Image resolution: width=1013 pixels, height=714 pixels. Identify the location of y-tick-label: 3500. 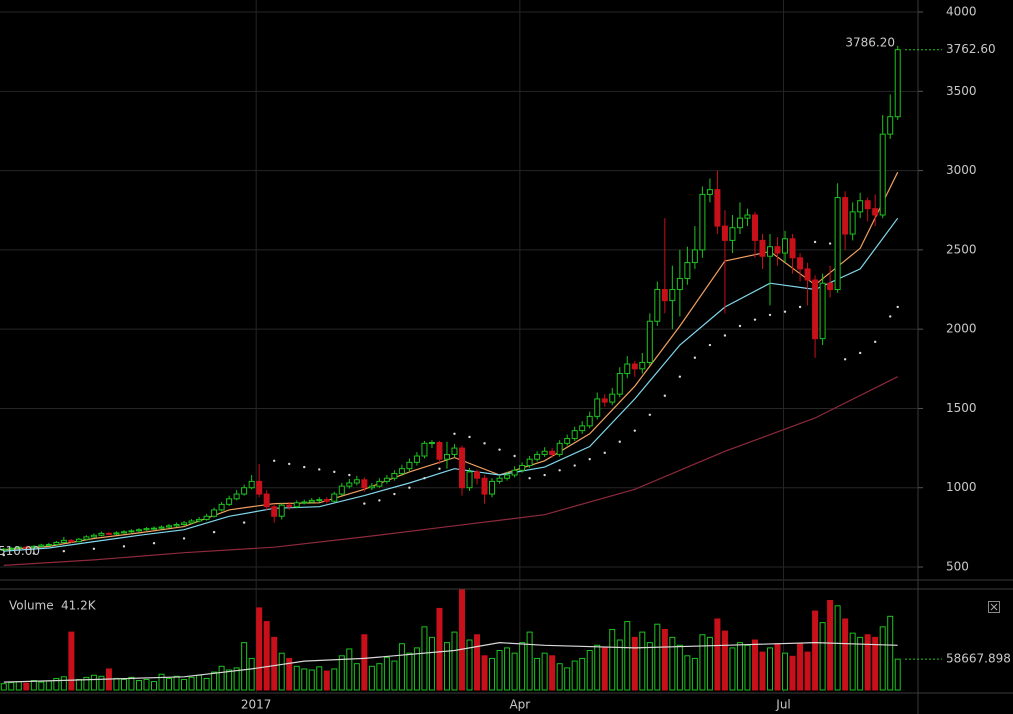
(961, 91).